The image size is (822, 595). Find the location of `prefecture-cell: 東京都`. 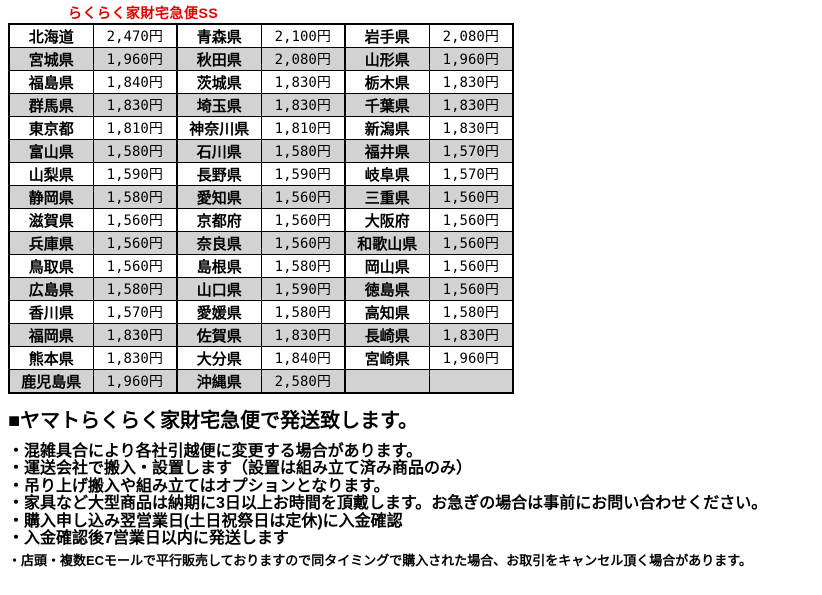

prefecture-cell: 東京都 is located at coordinates (51, 128).